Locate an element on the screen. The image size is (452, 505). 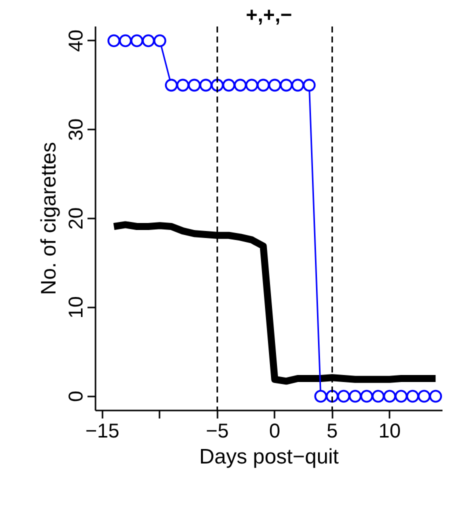
x-tick-label: 0 is located at coordinates (274, 431).